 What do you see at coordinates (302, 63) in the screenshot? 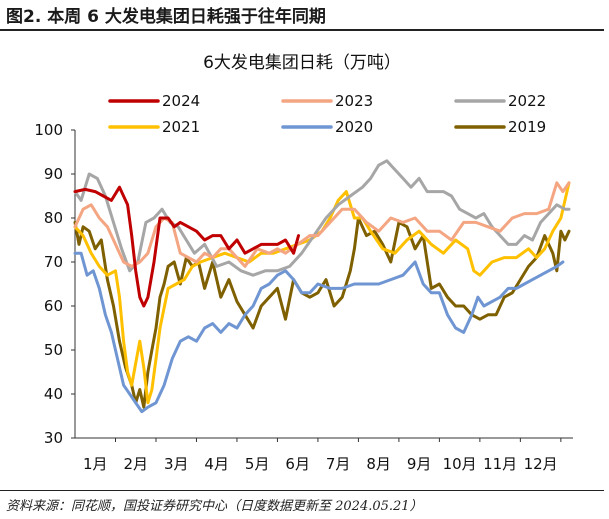
I see `chart-title: 6大发电集团日耗（万吨）` at bounding box center [302, 63].